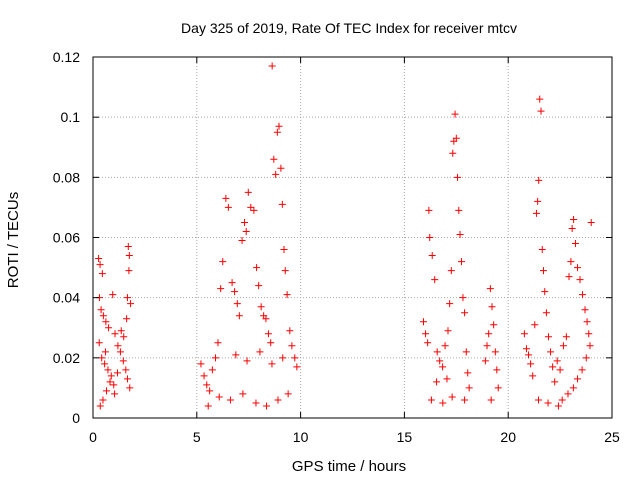 This screenshot has height=480, width=640. I want to click on y-axis-label: ROTI / TECUs, so click(13, 240).